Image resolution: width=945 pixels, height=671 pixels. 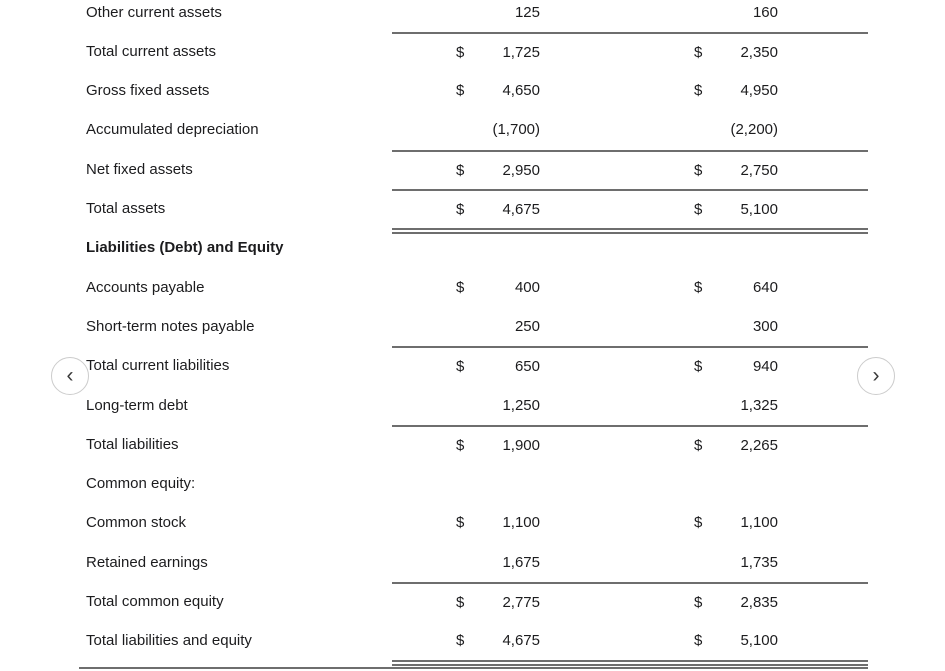 What do you see at coordinates (759, 523) in the screenshot?
I see `amount-col2: 1,100` at bounding box center [759, 523].